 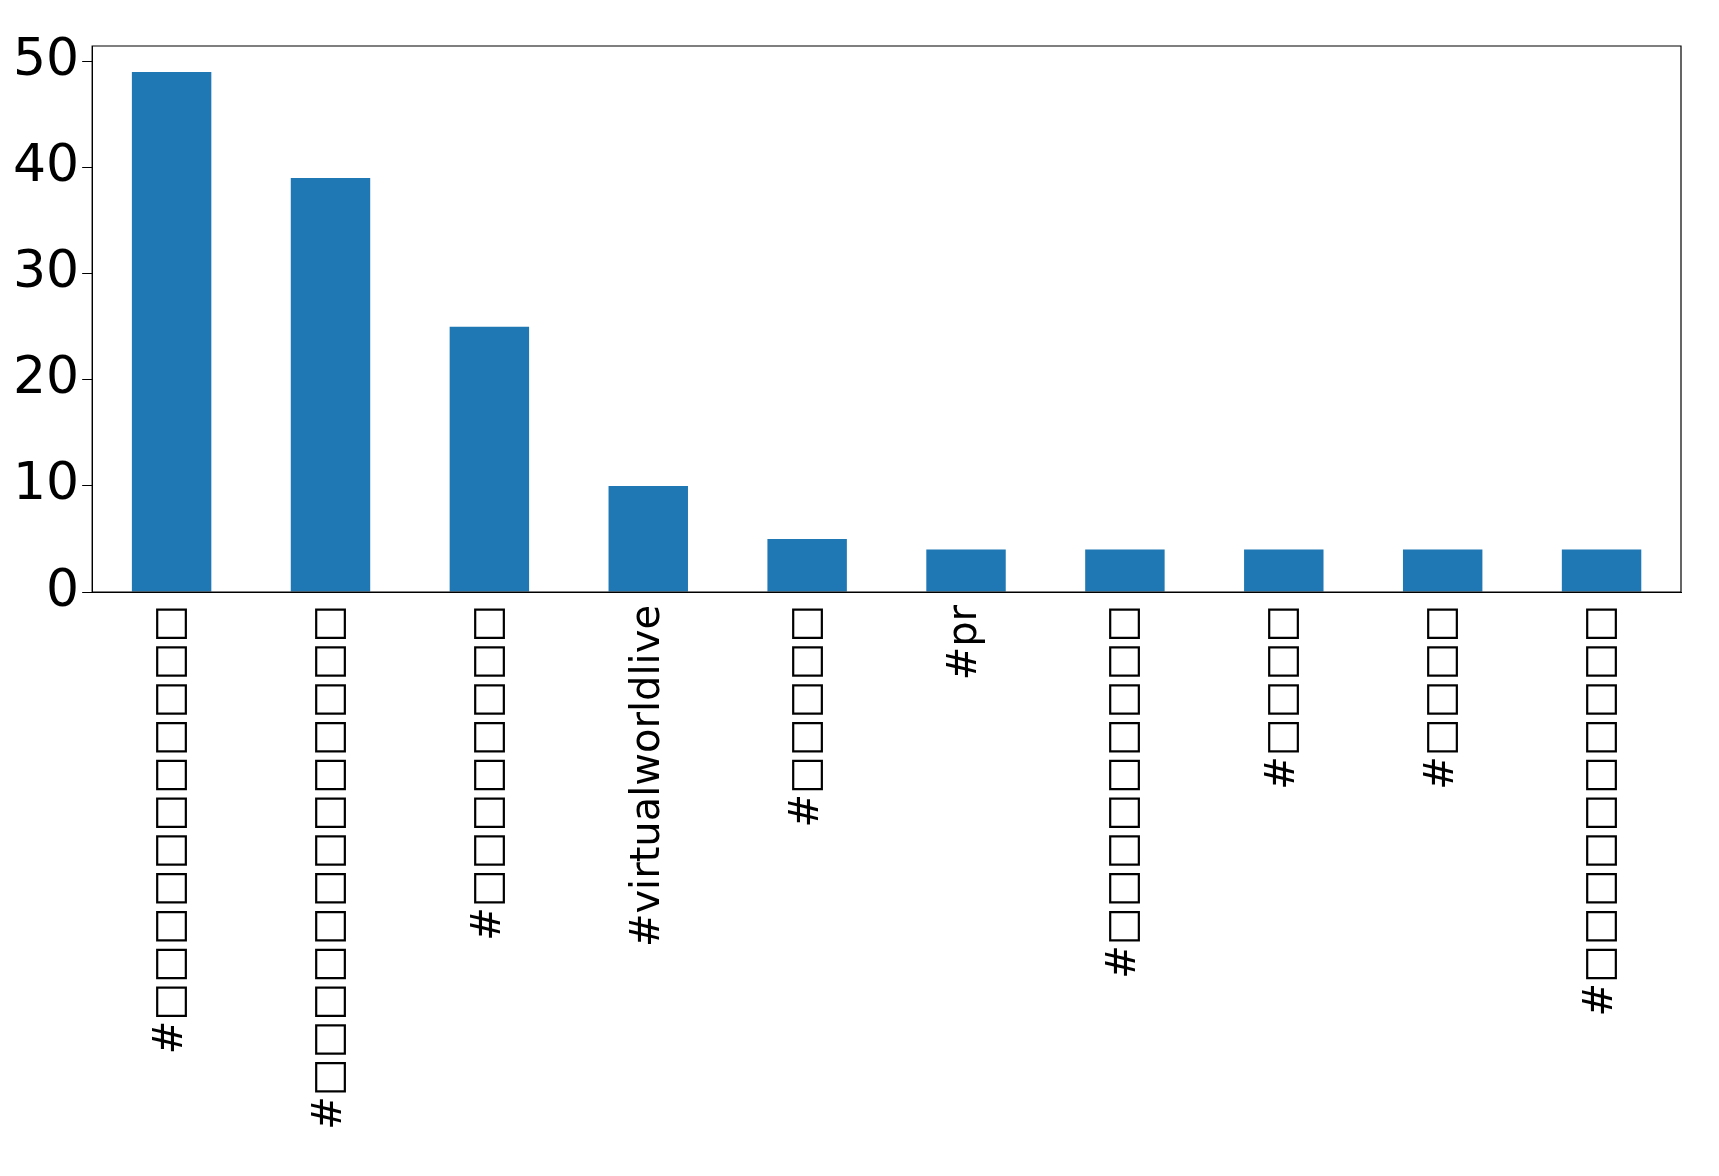 What do you see at coordinates (803, 716) in the screenshot?
I see `x-tick-label: #□□□□□` at bounding box center [803, 716].